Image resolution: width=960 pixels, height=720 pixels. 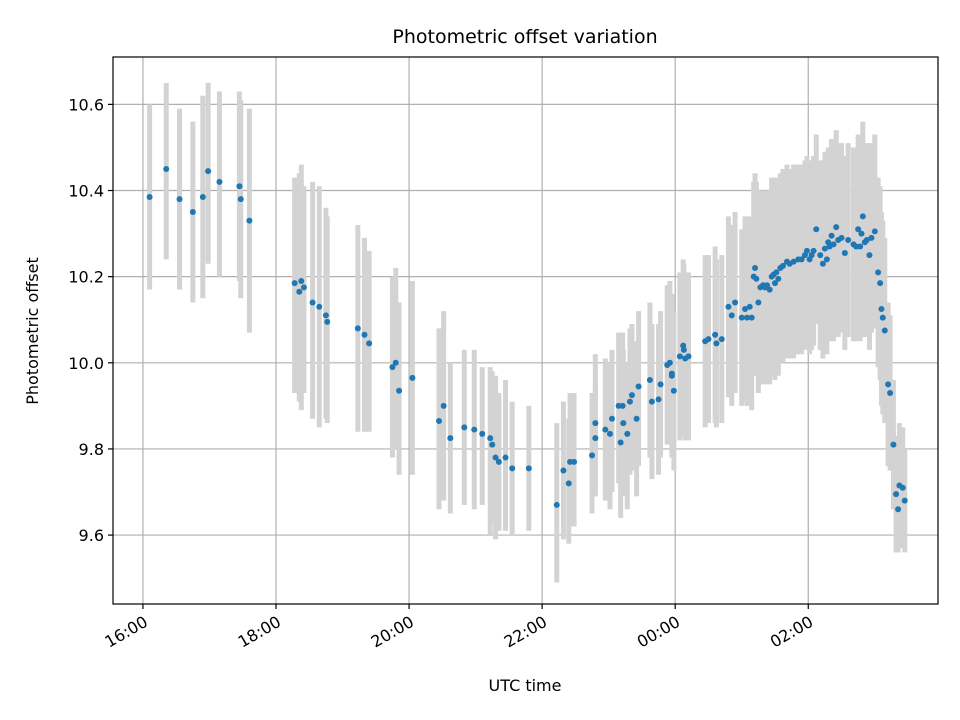 What do you see at coordinates (90, 320) in the screenshot?
I see `y-axis-ticks: 9.6 9.8 10.0 10.2 10.4 10.6` at bounding box center [90, 320].